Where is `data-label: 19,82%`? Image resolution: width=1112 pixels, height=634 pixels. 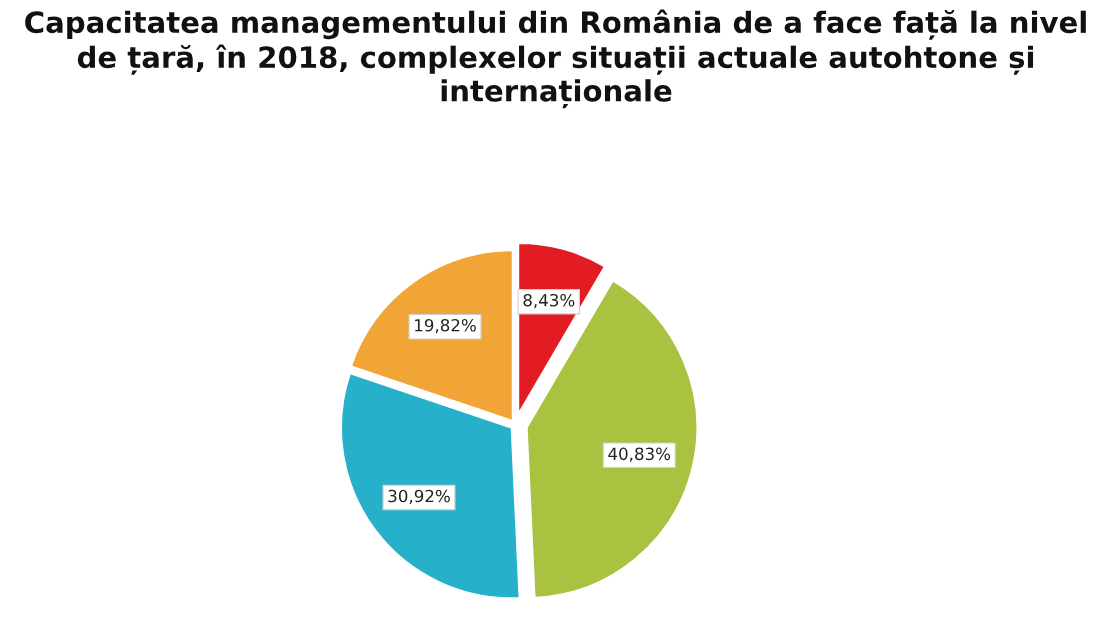 data-label: 19,82% is located at coordinates (445, 326).